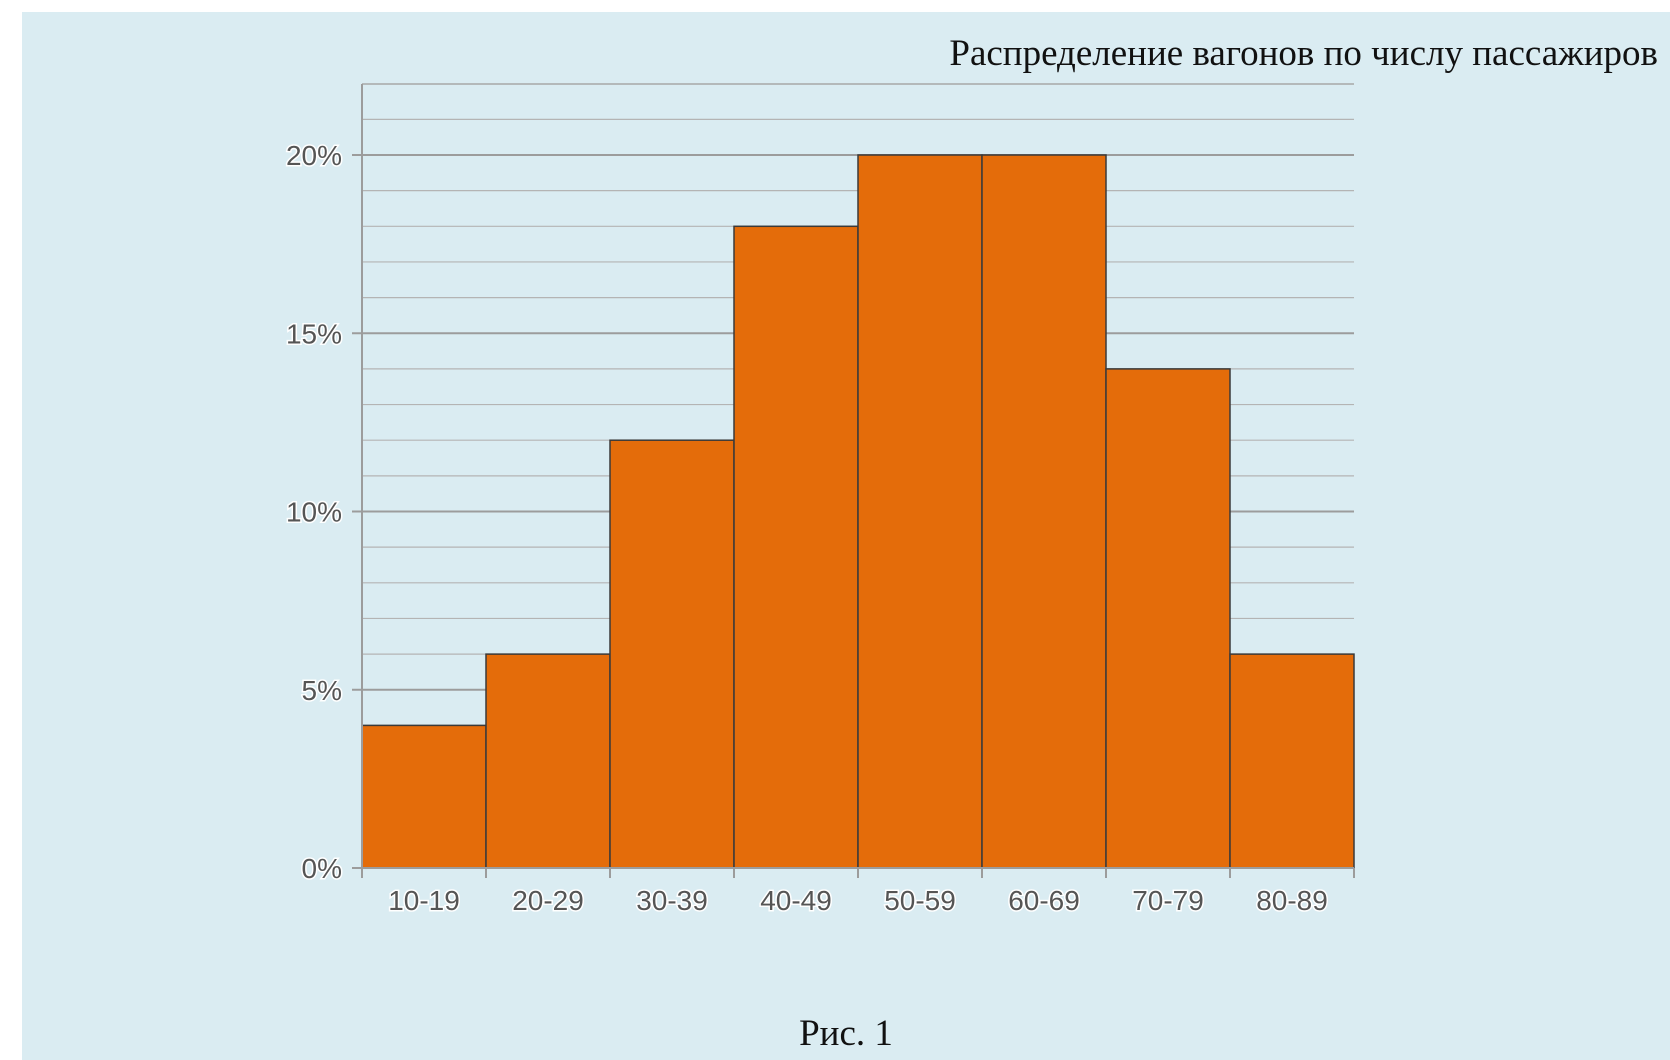 The height and width of the screenshot is (1060, 1670). I want to click on figure-caption: Рис. 1, so click(846, 1033).